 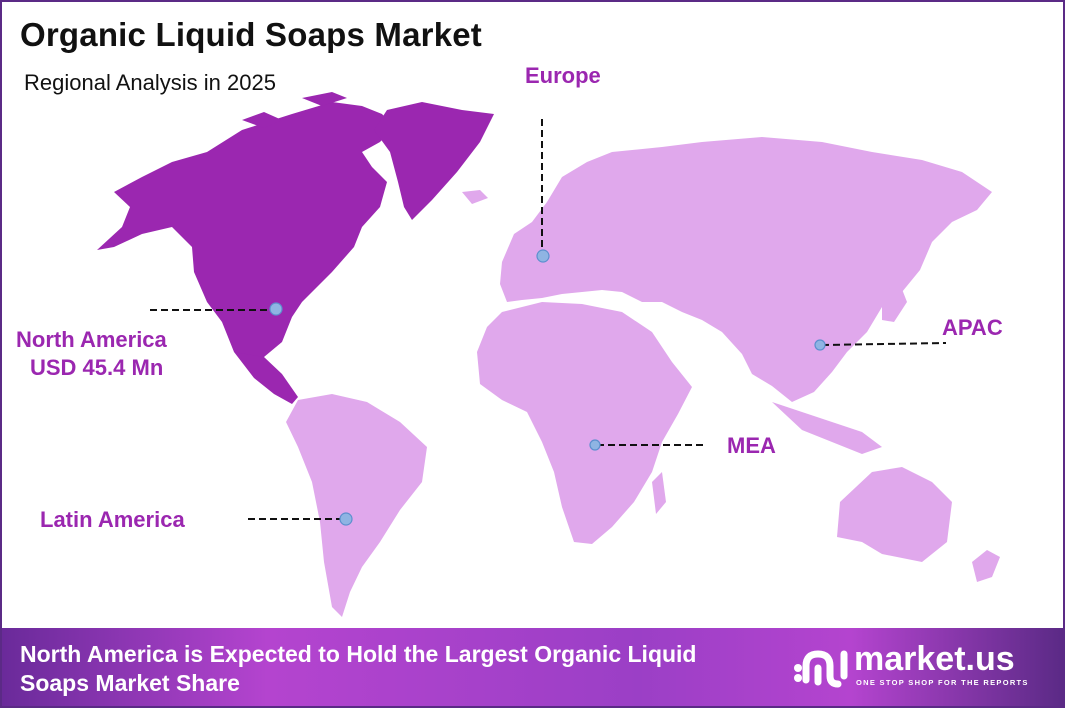 What do you see at coordinates (918, 524) in the screenshot?
I see `region-australia` at bounding box center [918, 524].